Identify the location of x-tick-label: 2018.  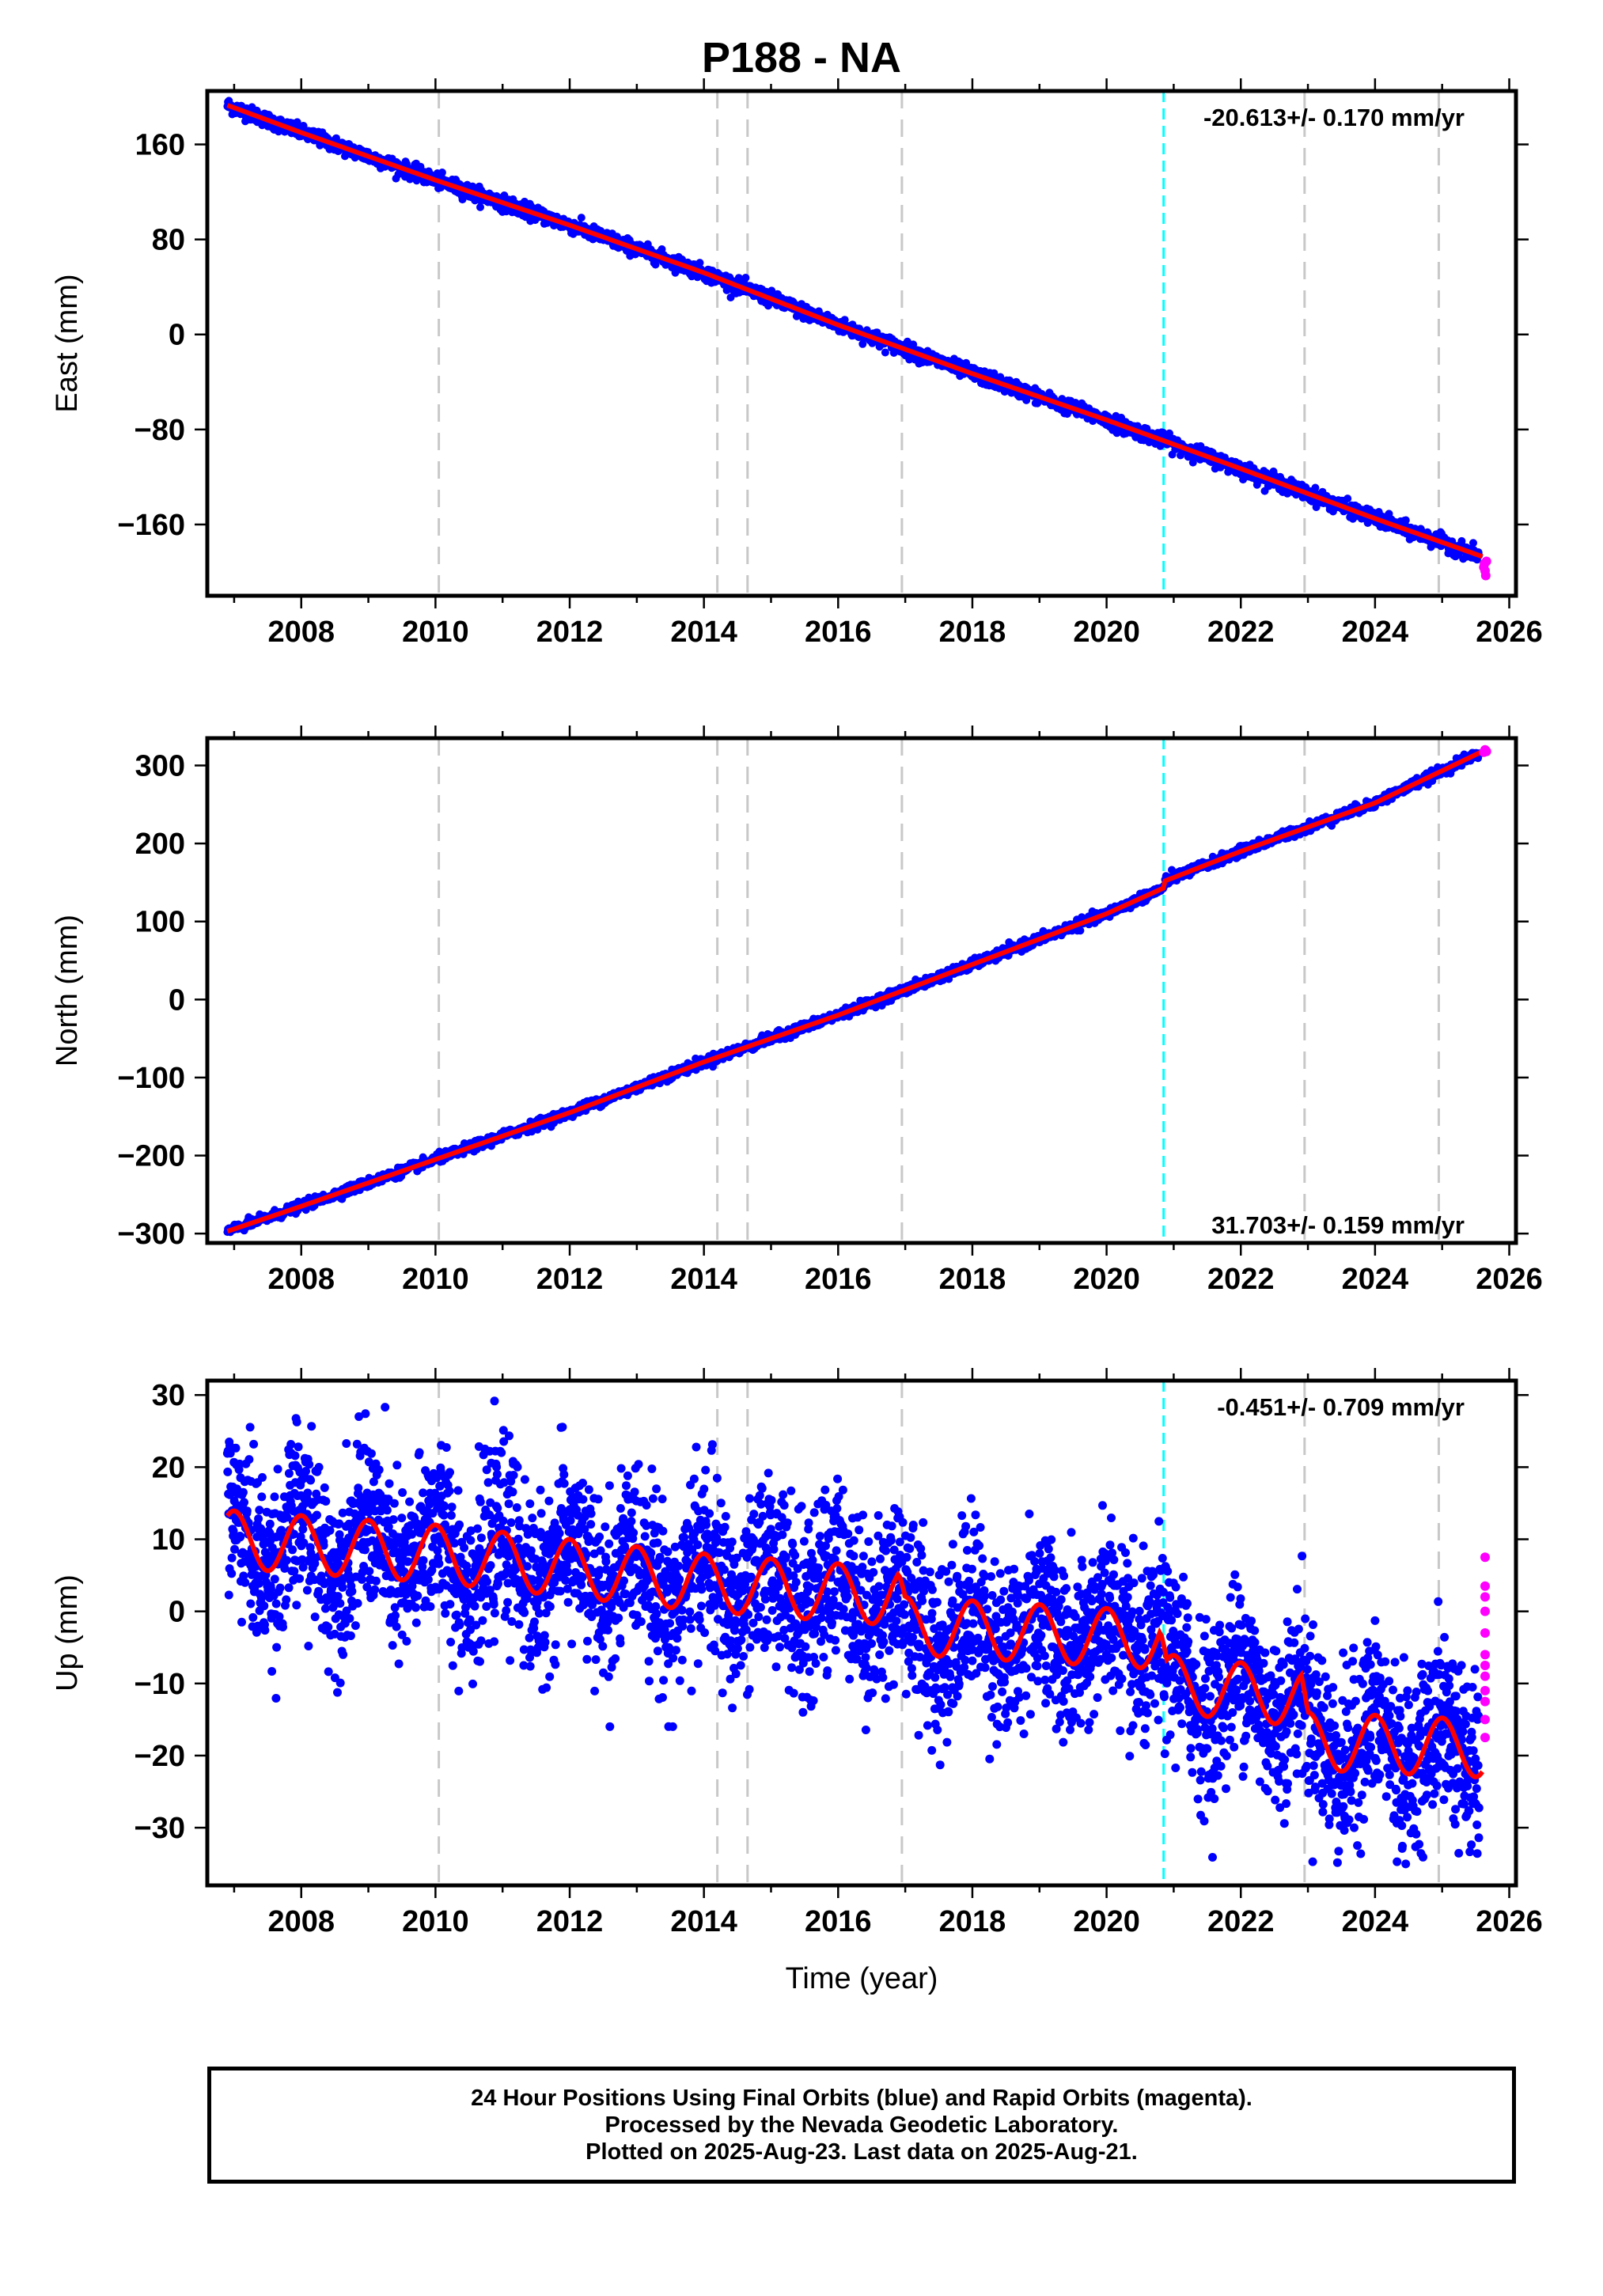
(972, 632).